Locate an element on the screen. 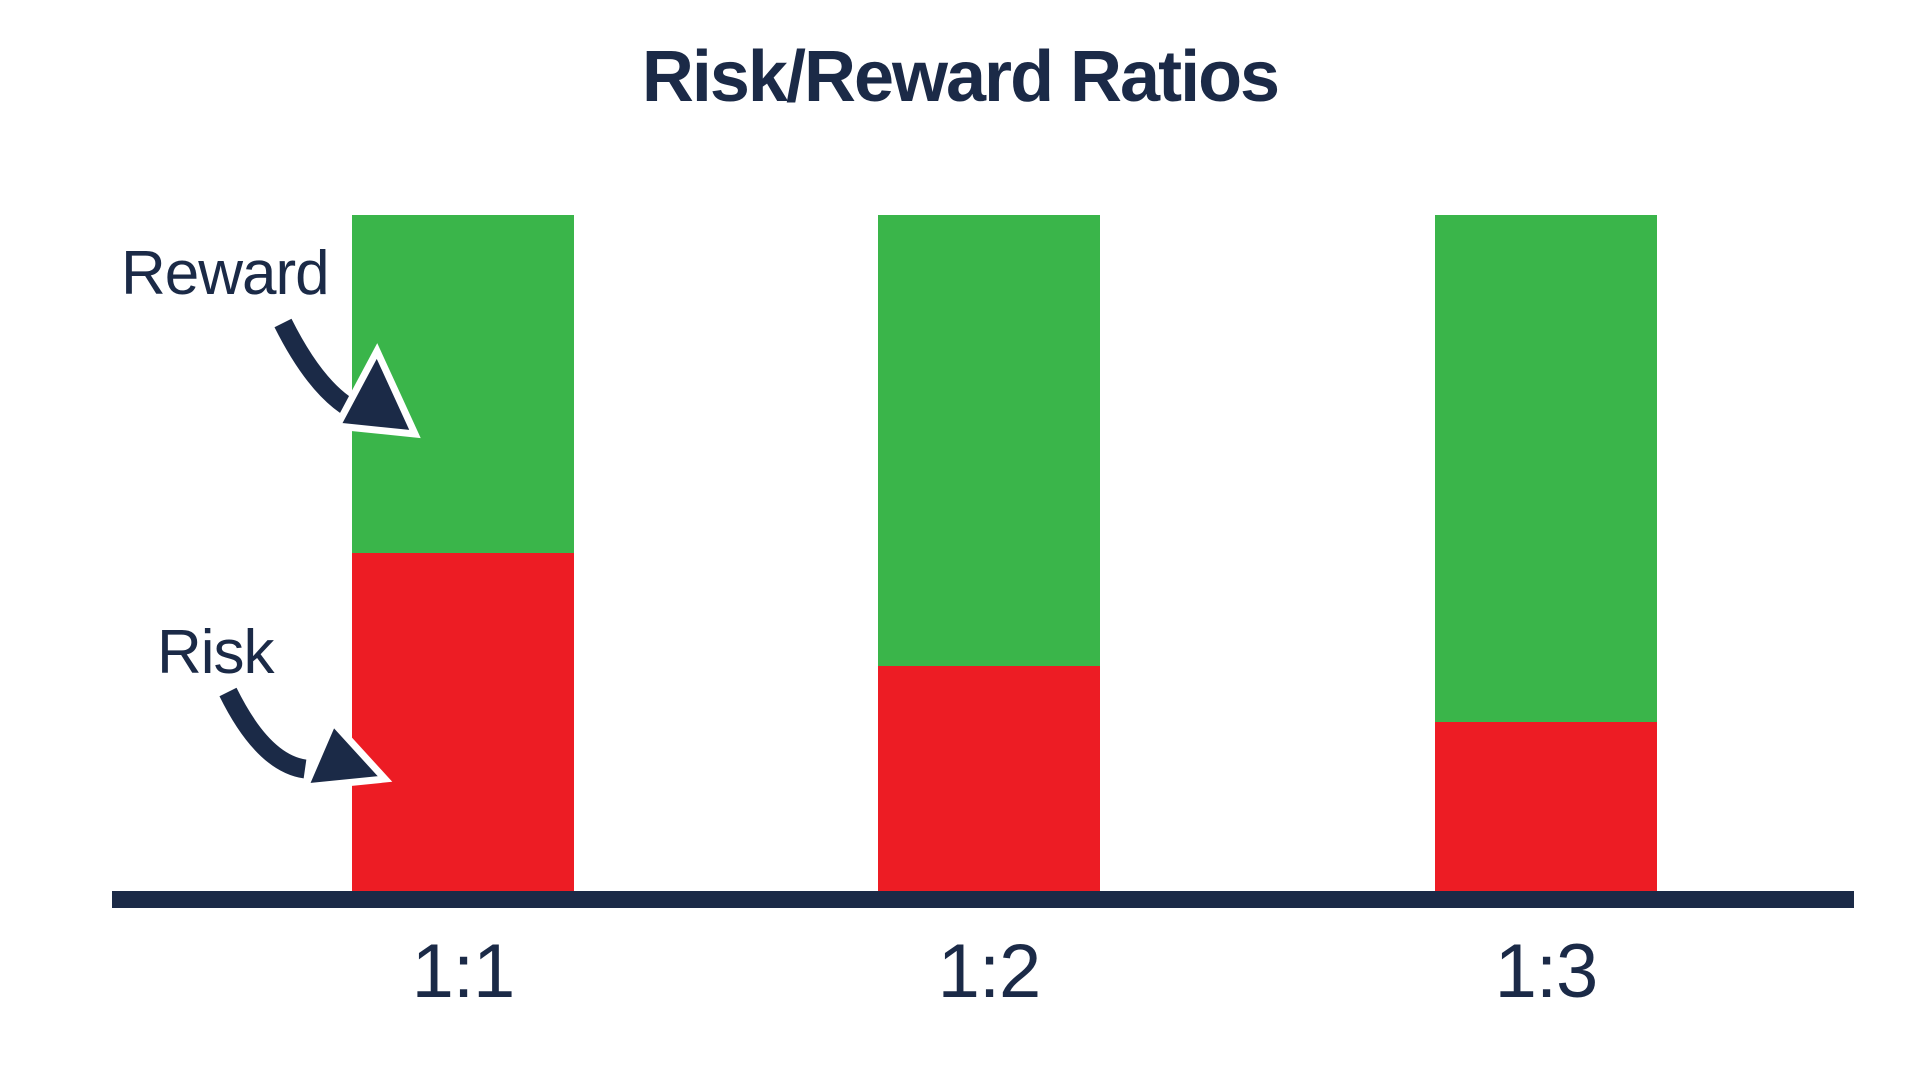 The height and width of the screenshot is (1092, 1920). x-tick-label-1-3: 1:3 is located at coordinates (1546, 971).